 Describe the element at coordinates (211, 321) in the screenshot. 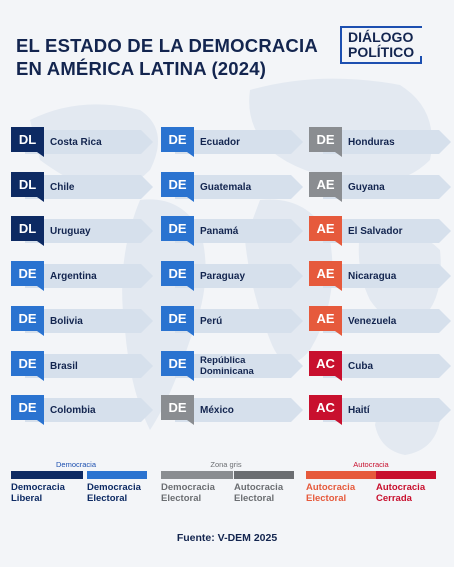

I see `country-name: Perú` at that location.